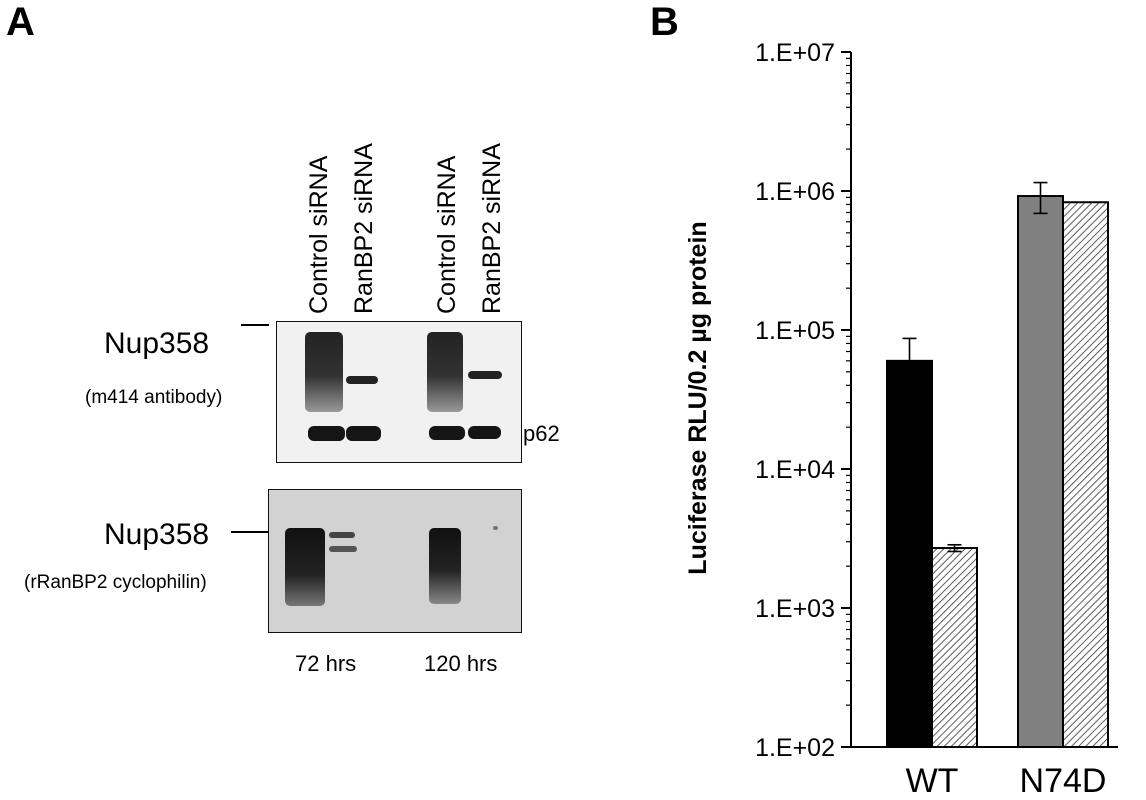 The width and height of the screenshot is (1146, 800). Describe the element at coordinates (250, 532) in the screenshot. I see `blot2-marker-line` at that location.